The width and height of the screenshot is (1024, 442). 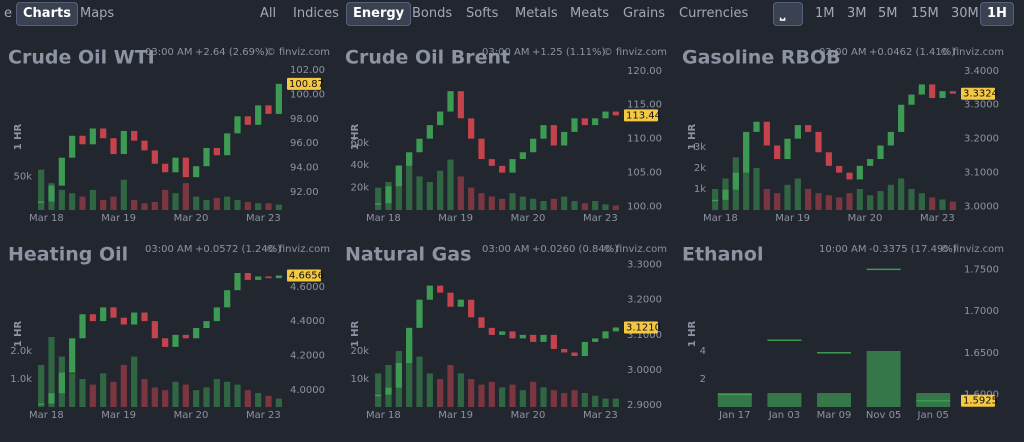 I want to click on volume-tick-label: 2.0k, so click(x=21, y=351).